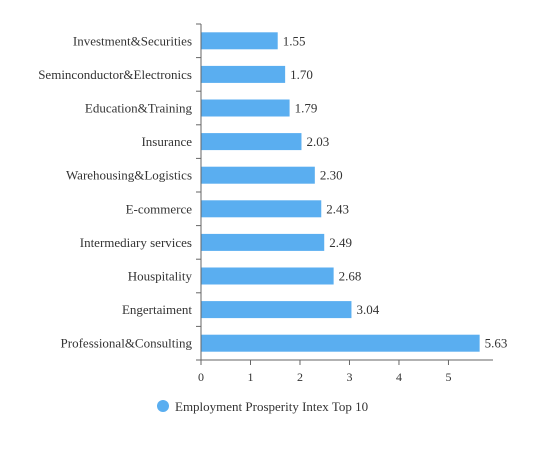  What do you see at coordinates (159, 208) in the screenshot?
I see `category-label: E-commerce` at bounding box center [159, 208].